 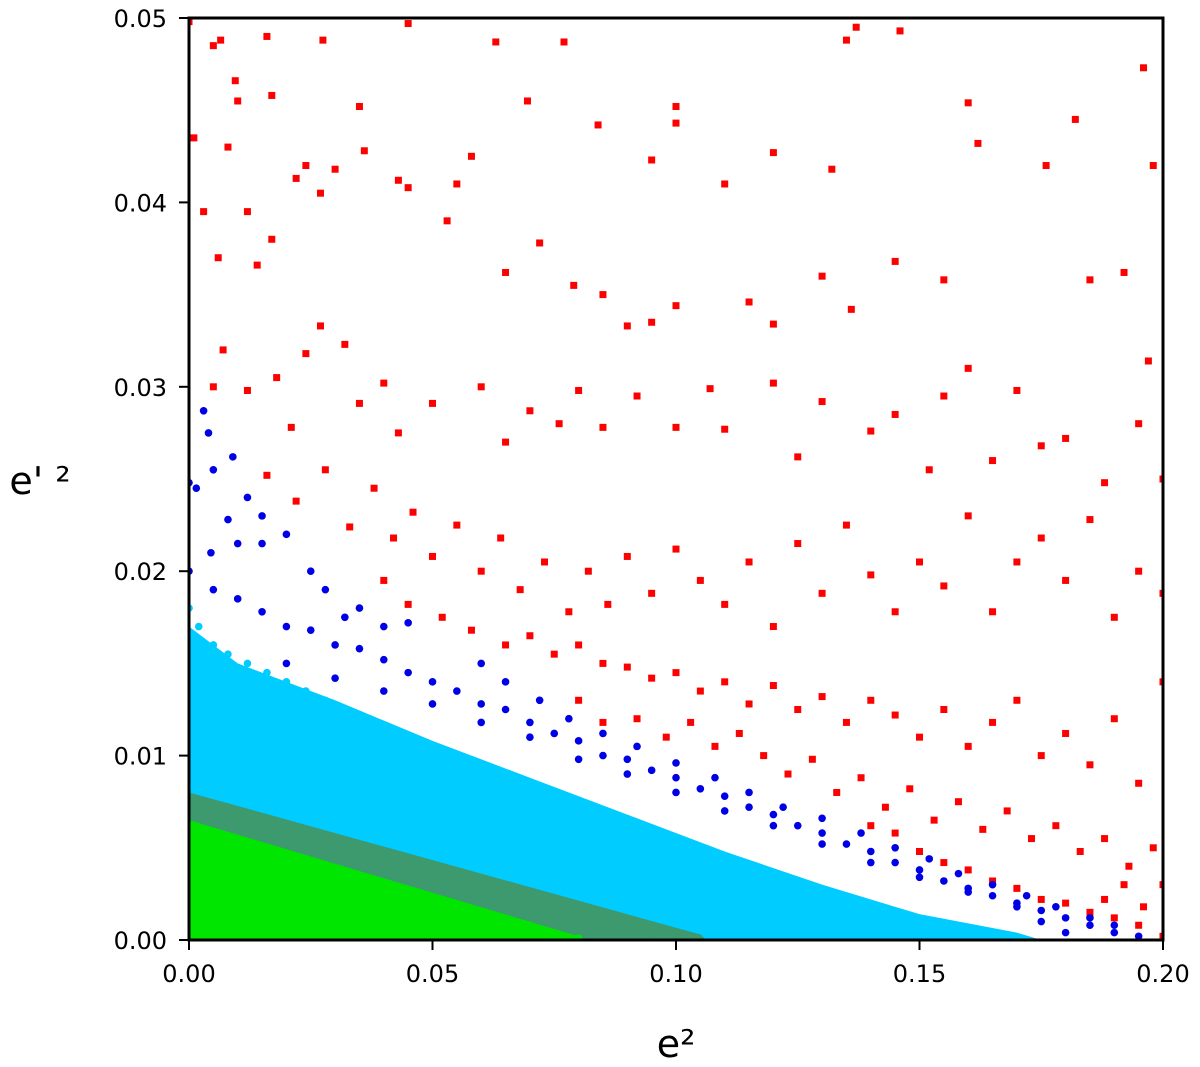 What do you see at coordinates (675, 974) in the screenshot?
I see `x-tick-label: 0.10` at bounding box center [675, 974].